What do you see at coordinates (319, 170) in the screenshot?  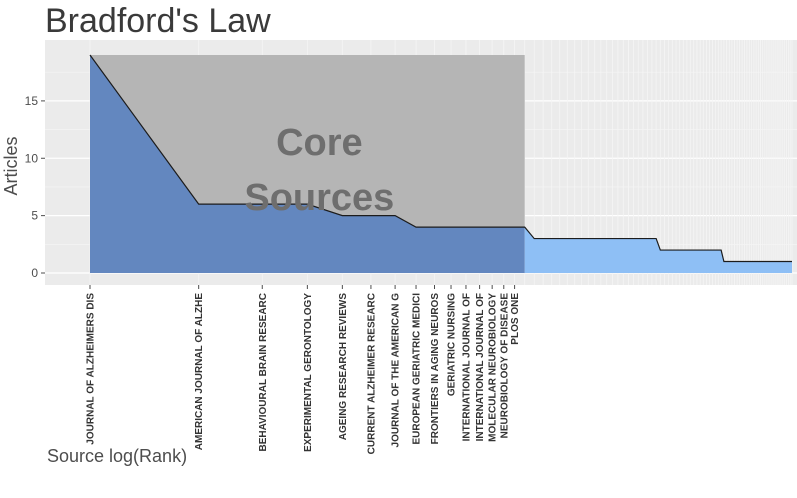 I see `core-sources-label: Core Sources` at bounding box center [319, 170].